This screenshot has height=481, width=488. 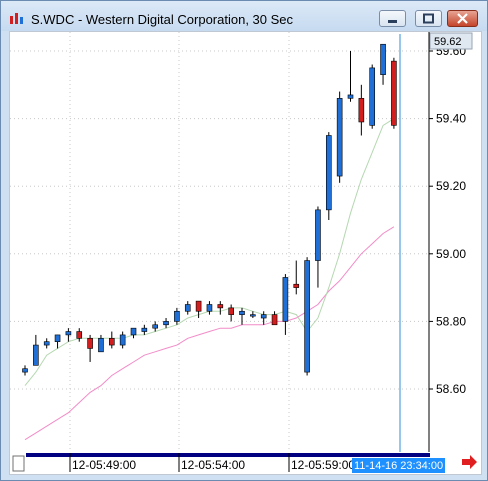 What do you see at coordinates (469, 462) in the screenshot?
I see `scroll-right-arrow-icon` at bounding box center [469, 462].